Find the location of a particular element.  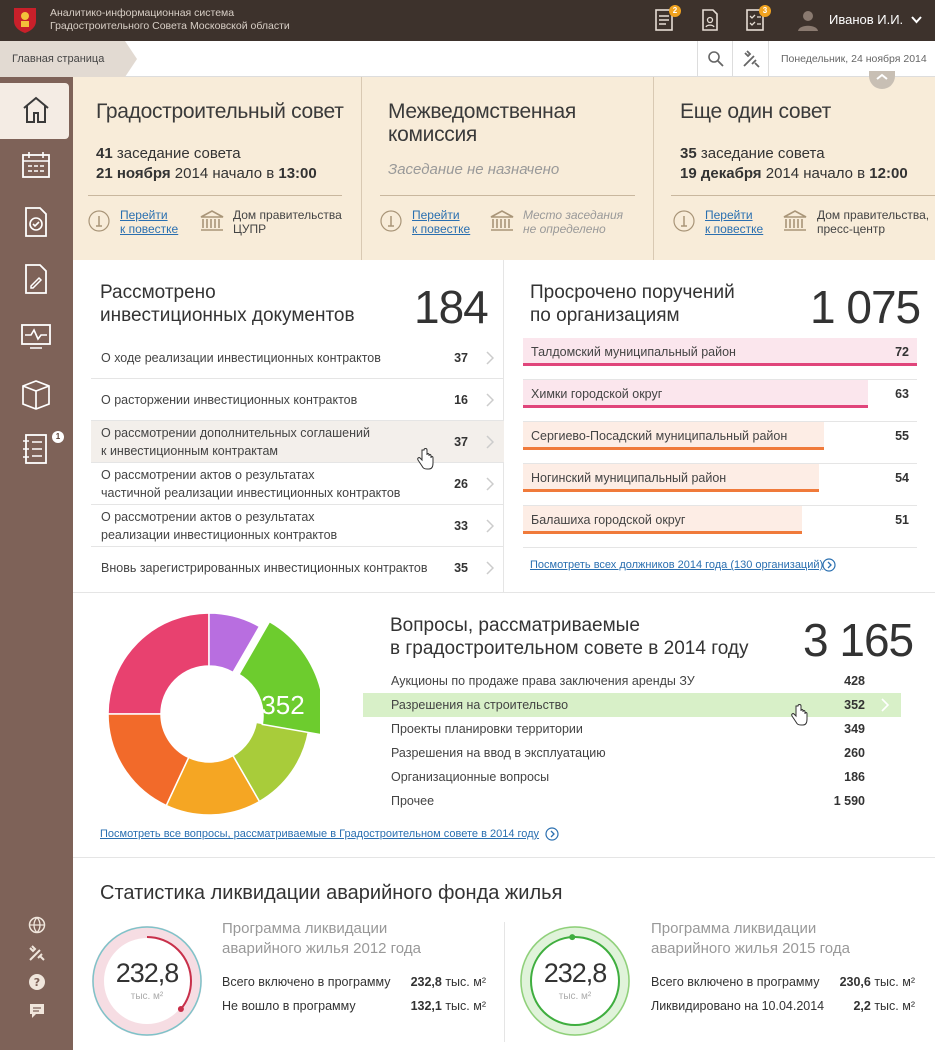

approved-document-icon is located at coordinates (36, 222).